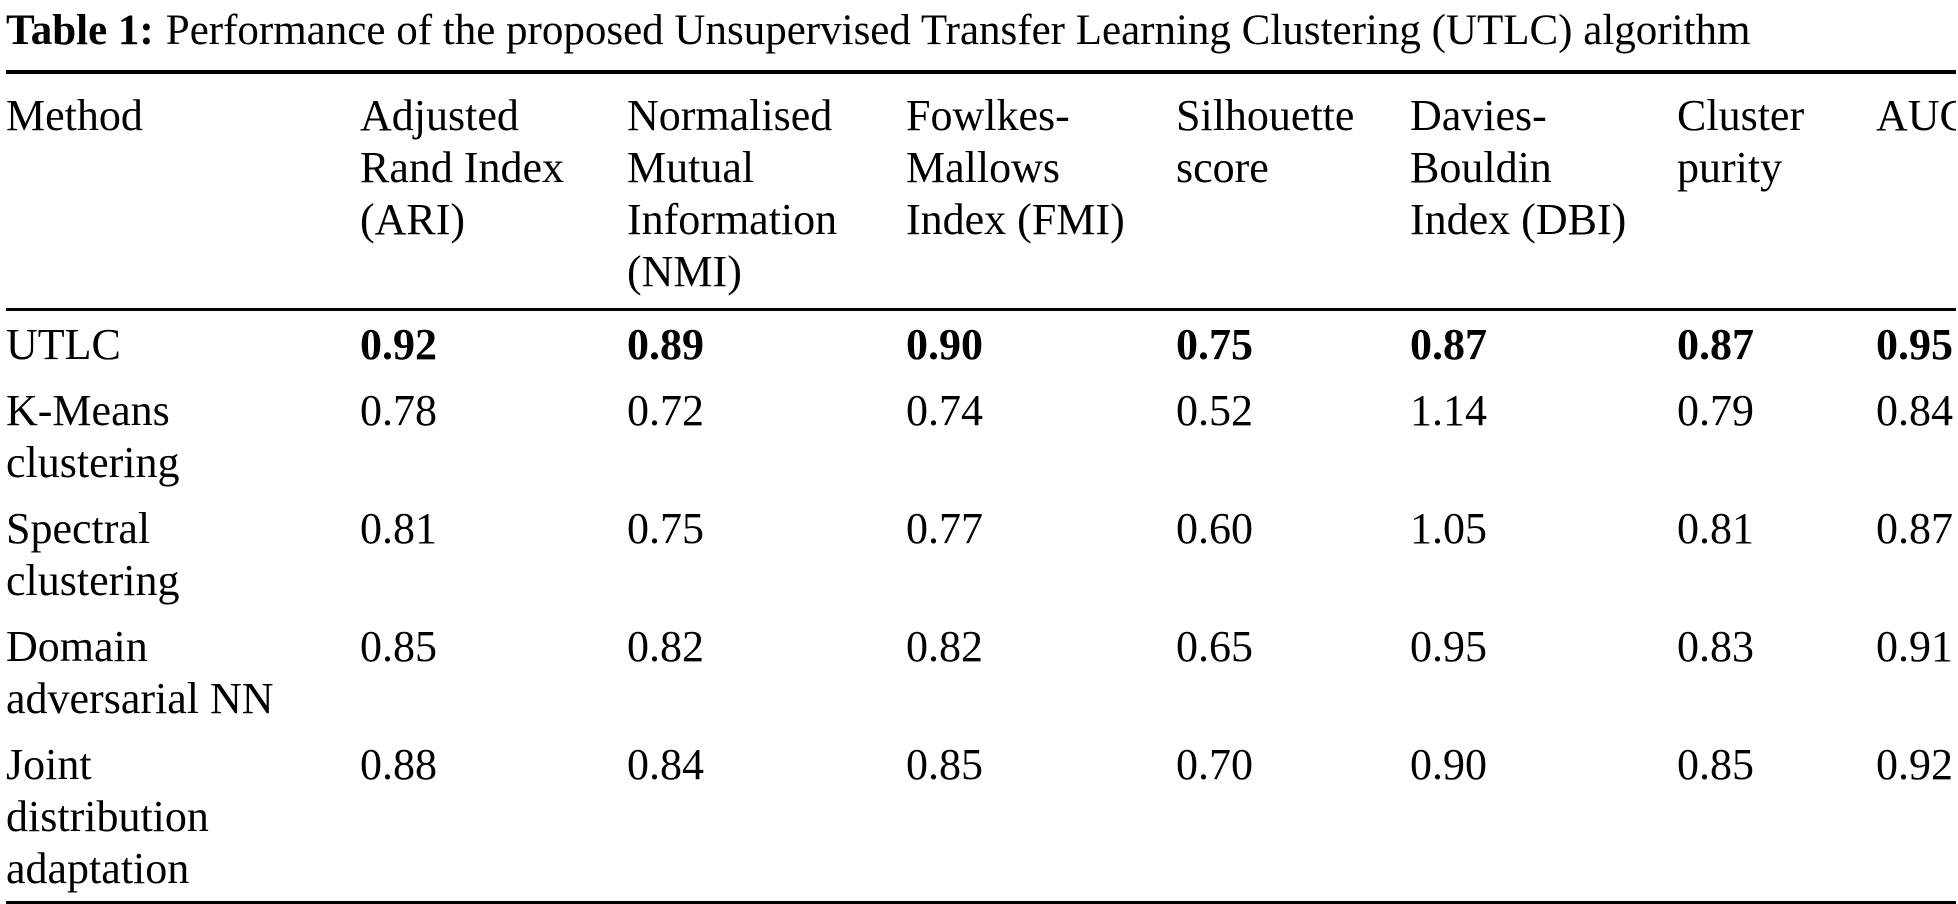 The height and width of the screenshot is (904, 1958). What do you see at coordinates (1448, 646) in the screenshot?
I see `value-cell-dbi: 0.95` at bounding box center [1448, 646].